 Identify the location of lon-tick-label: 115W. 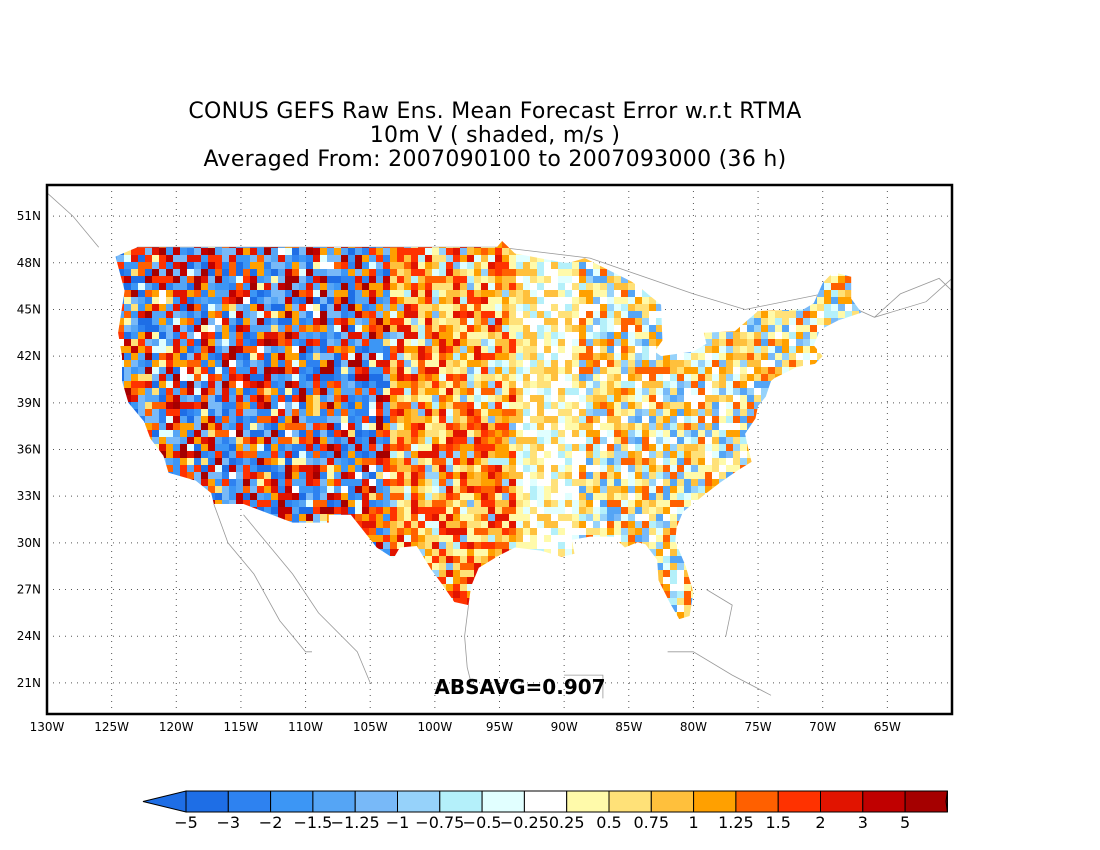
(241, 727).